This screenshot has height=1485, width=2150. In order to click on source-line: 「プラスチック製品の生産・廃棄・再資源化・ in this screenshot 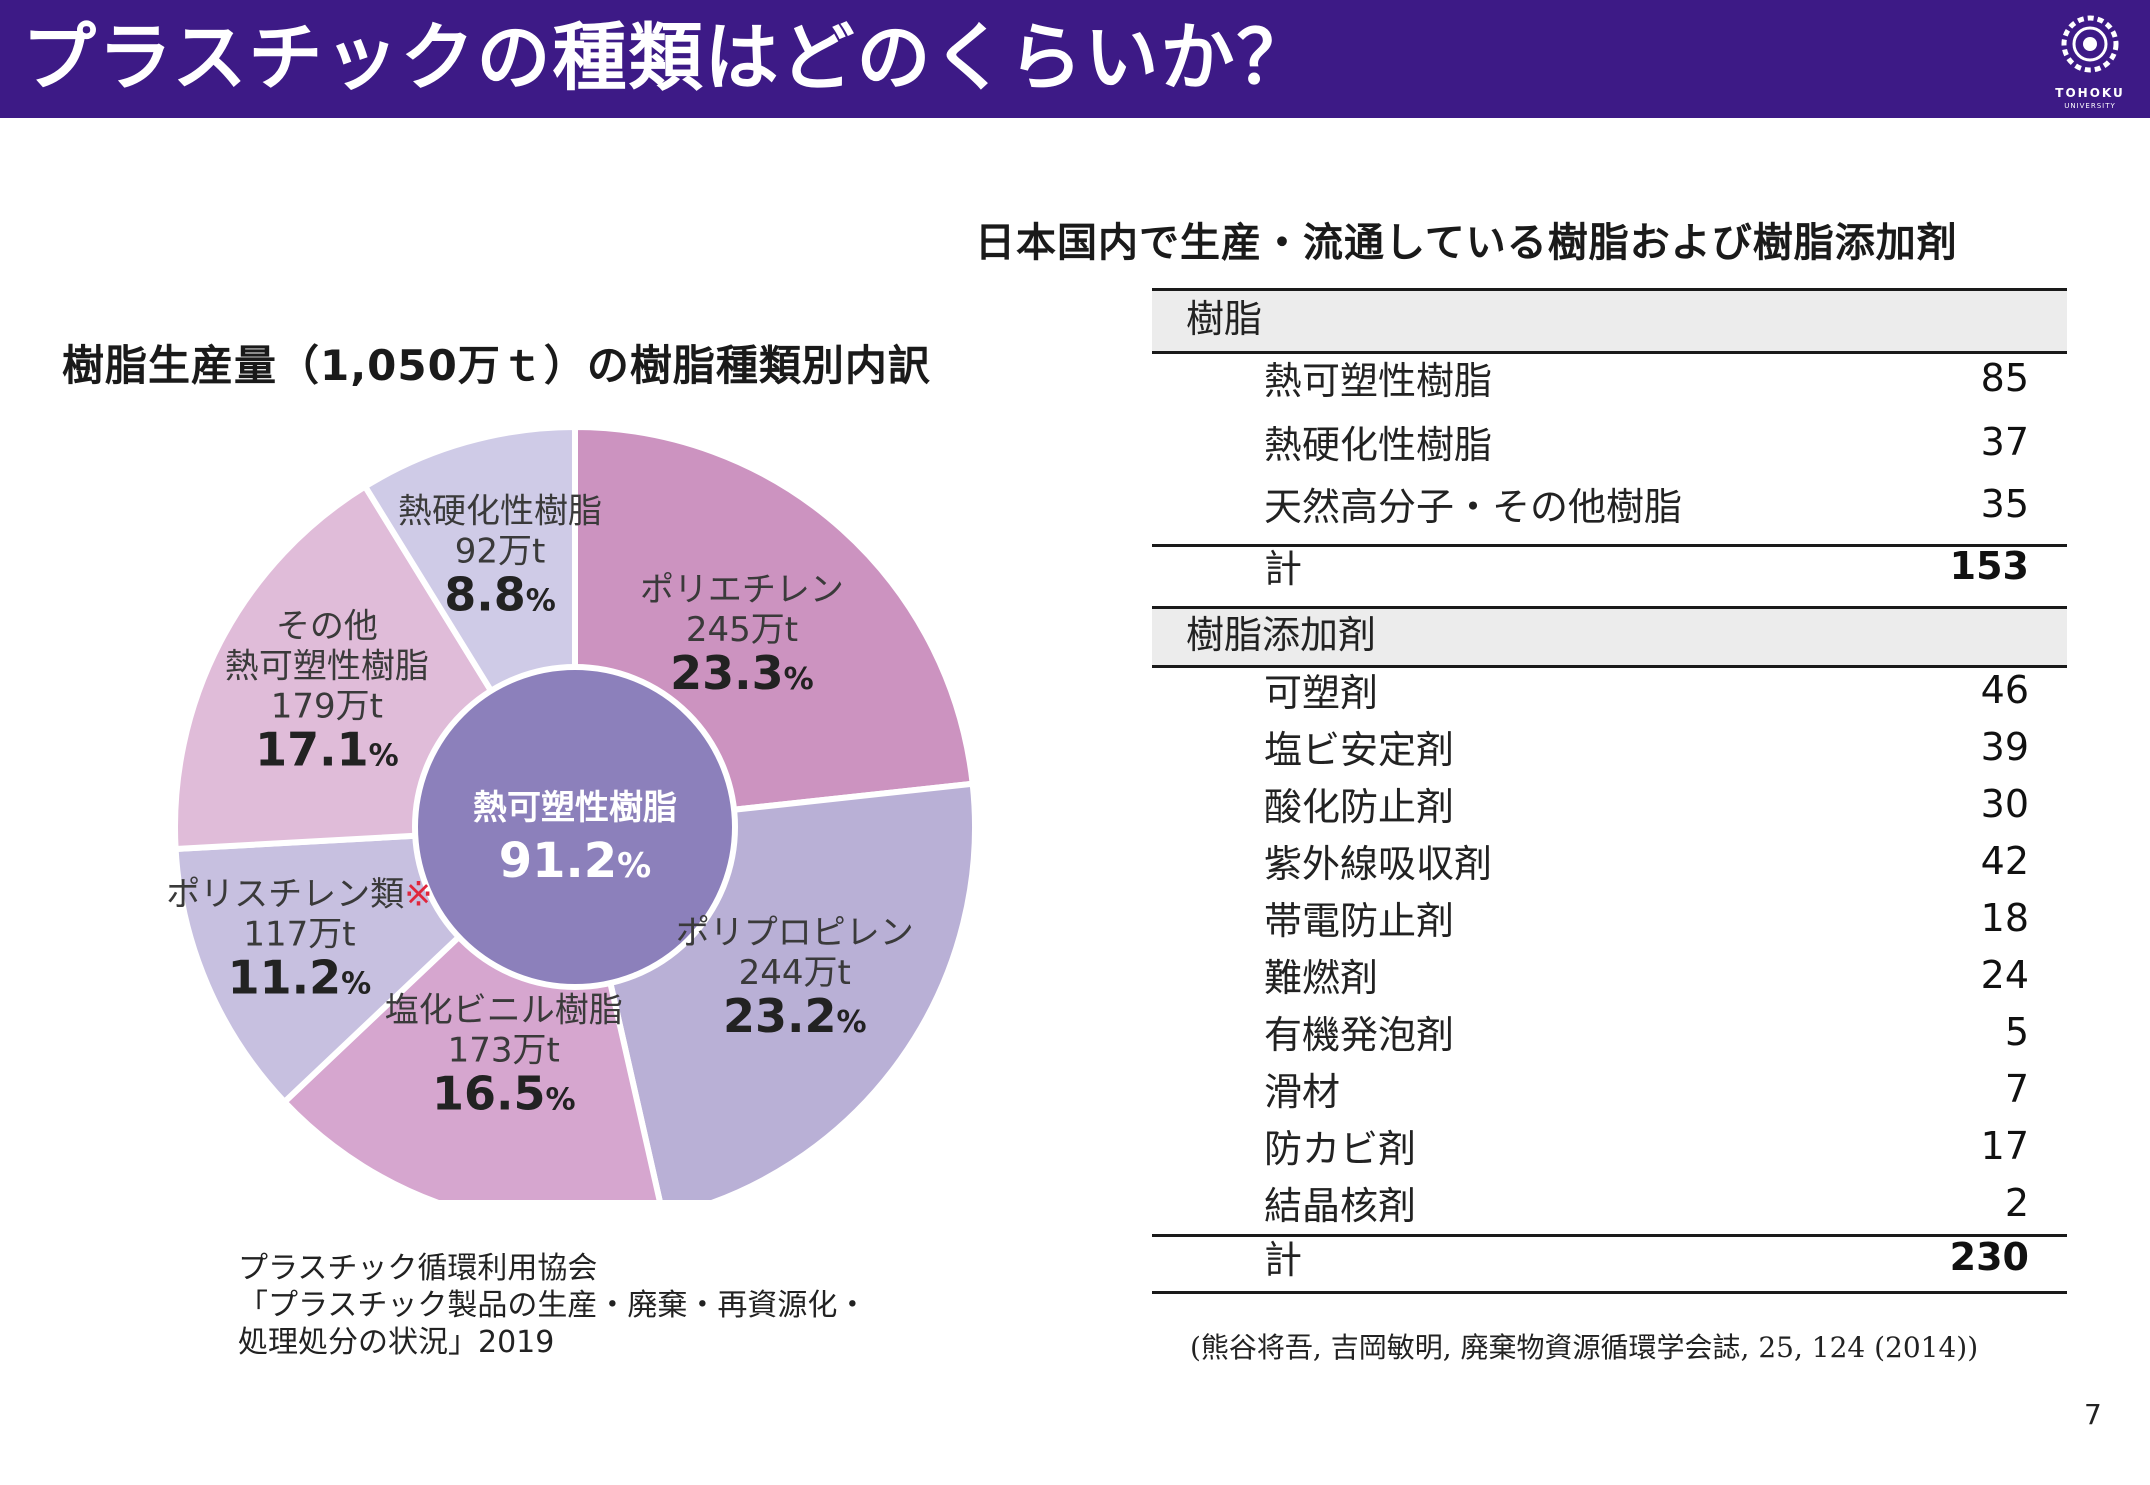, I will do `click(553, 1305)`.